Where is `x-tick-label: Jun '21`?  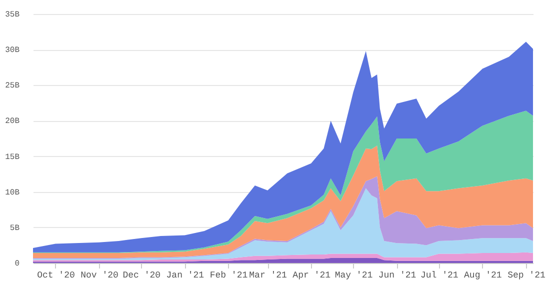 x-tick-label: Jun '21 is located at coordinates (397, 275).